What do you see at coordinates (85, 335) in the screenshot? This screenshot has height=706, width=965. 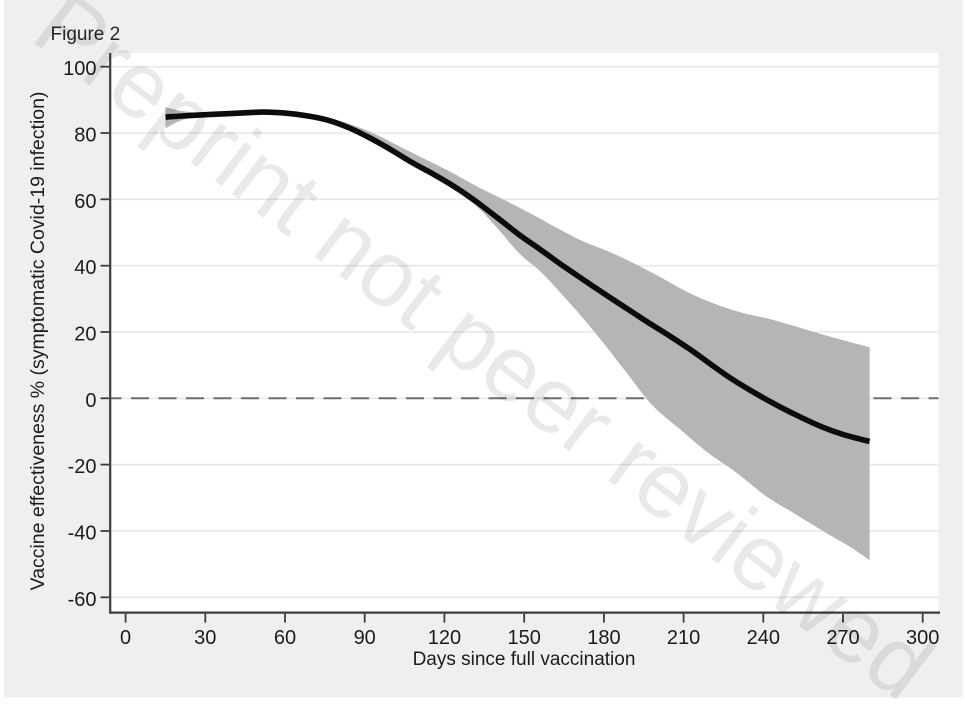 I see `svg-text: 20` at bounding box center [85, 335].